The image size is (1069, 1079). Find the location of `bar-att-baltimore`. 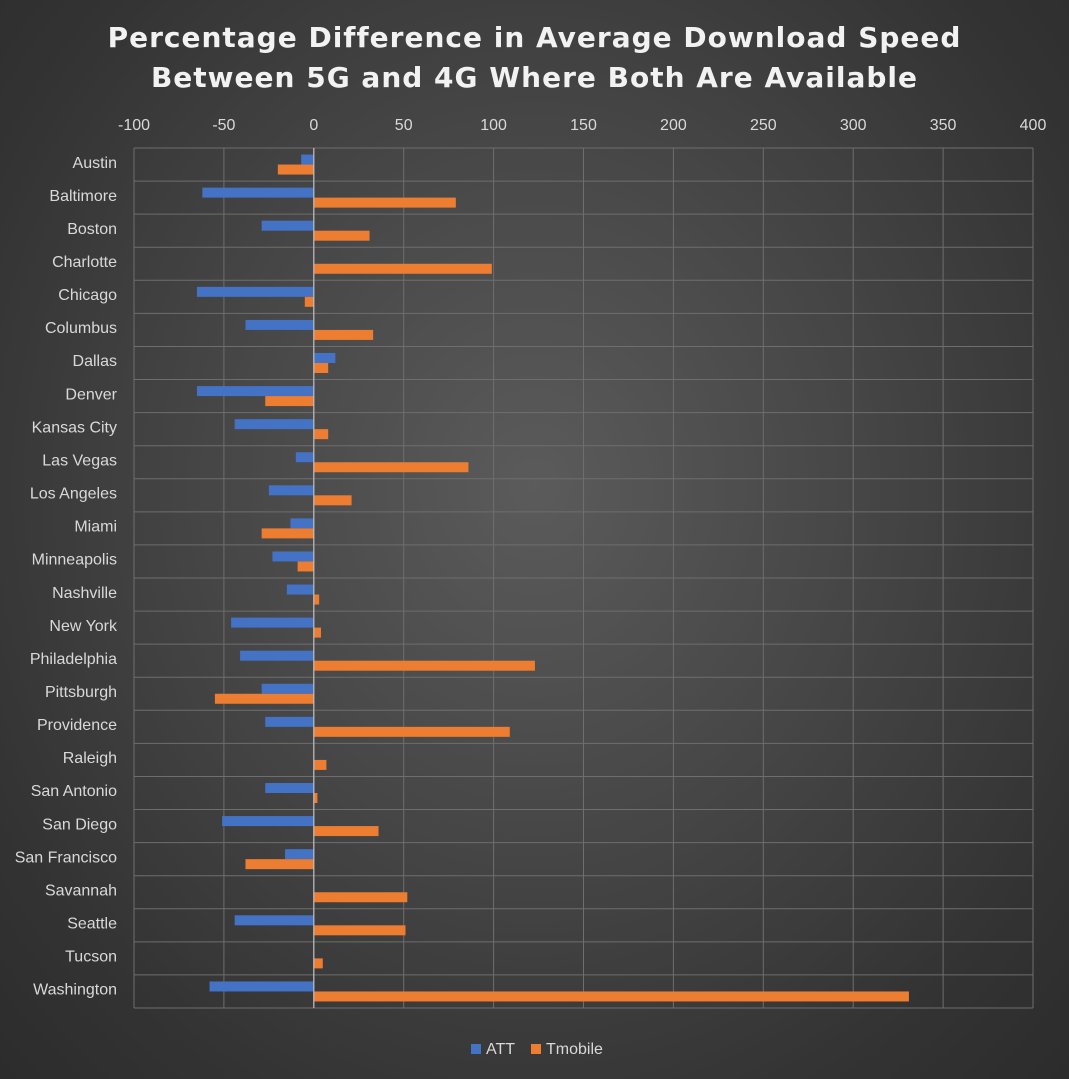

bar-att-baltimore is located at coordinates (258, 192).